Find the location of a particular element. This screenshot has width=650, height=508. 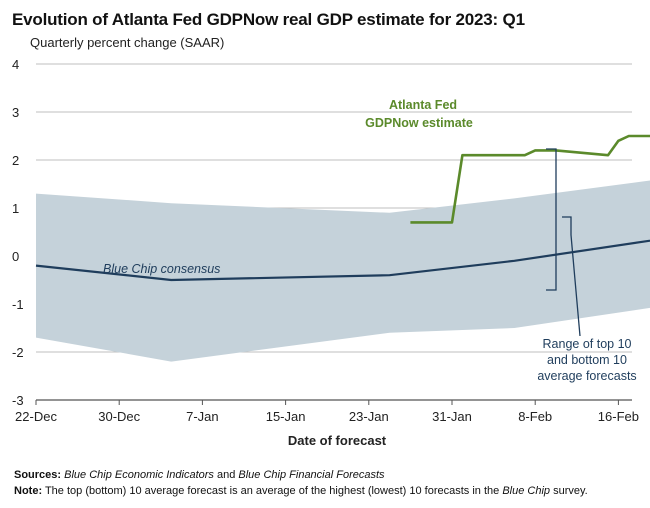

x-axis-title: Date of forecast is located at coordinates (337, 440).